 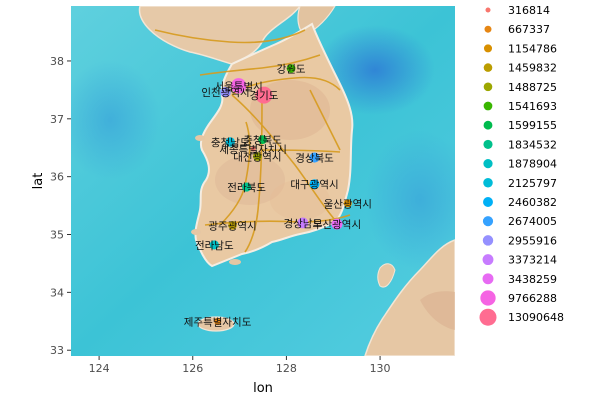 I want to click on point-label: 충청남도, so click(x=230, y=143).